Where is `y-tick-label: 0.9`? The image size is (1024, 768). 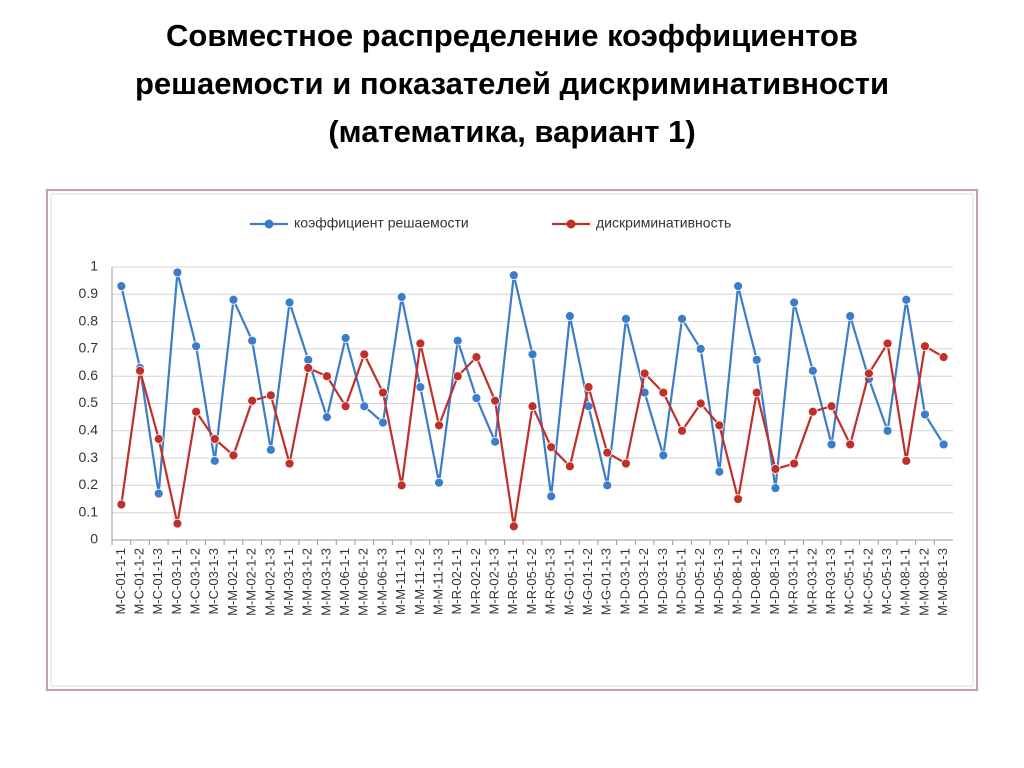 y-tick-label: 0.9 is located at coordinates (89, 293).